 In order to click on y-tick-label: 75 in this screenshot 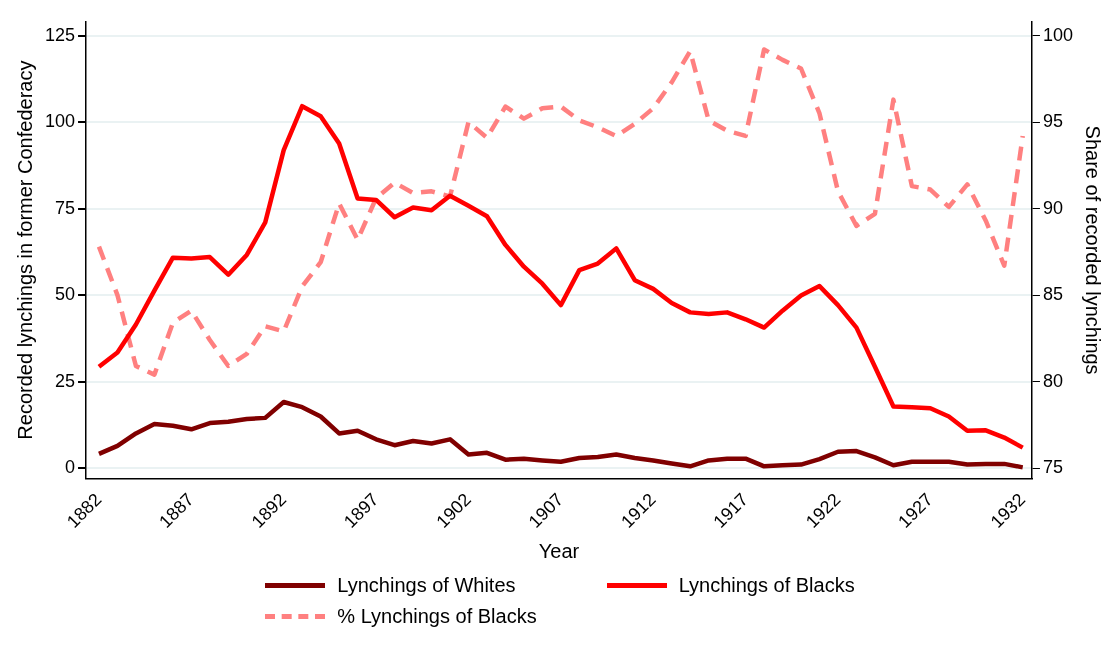, I will do `click(65, 207)`.